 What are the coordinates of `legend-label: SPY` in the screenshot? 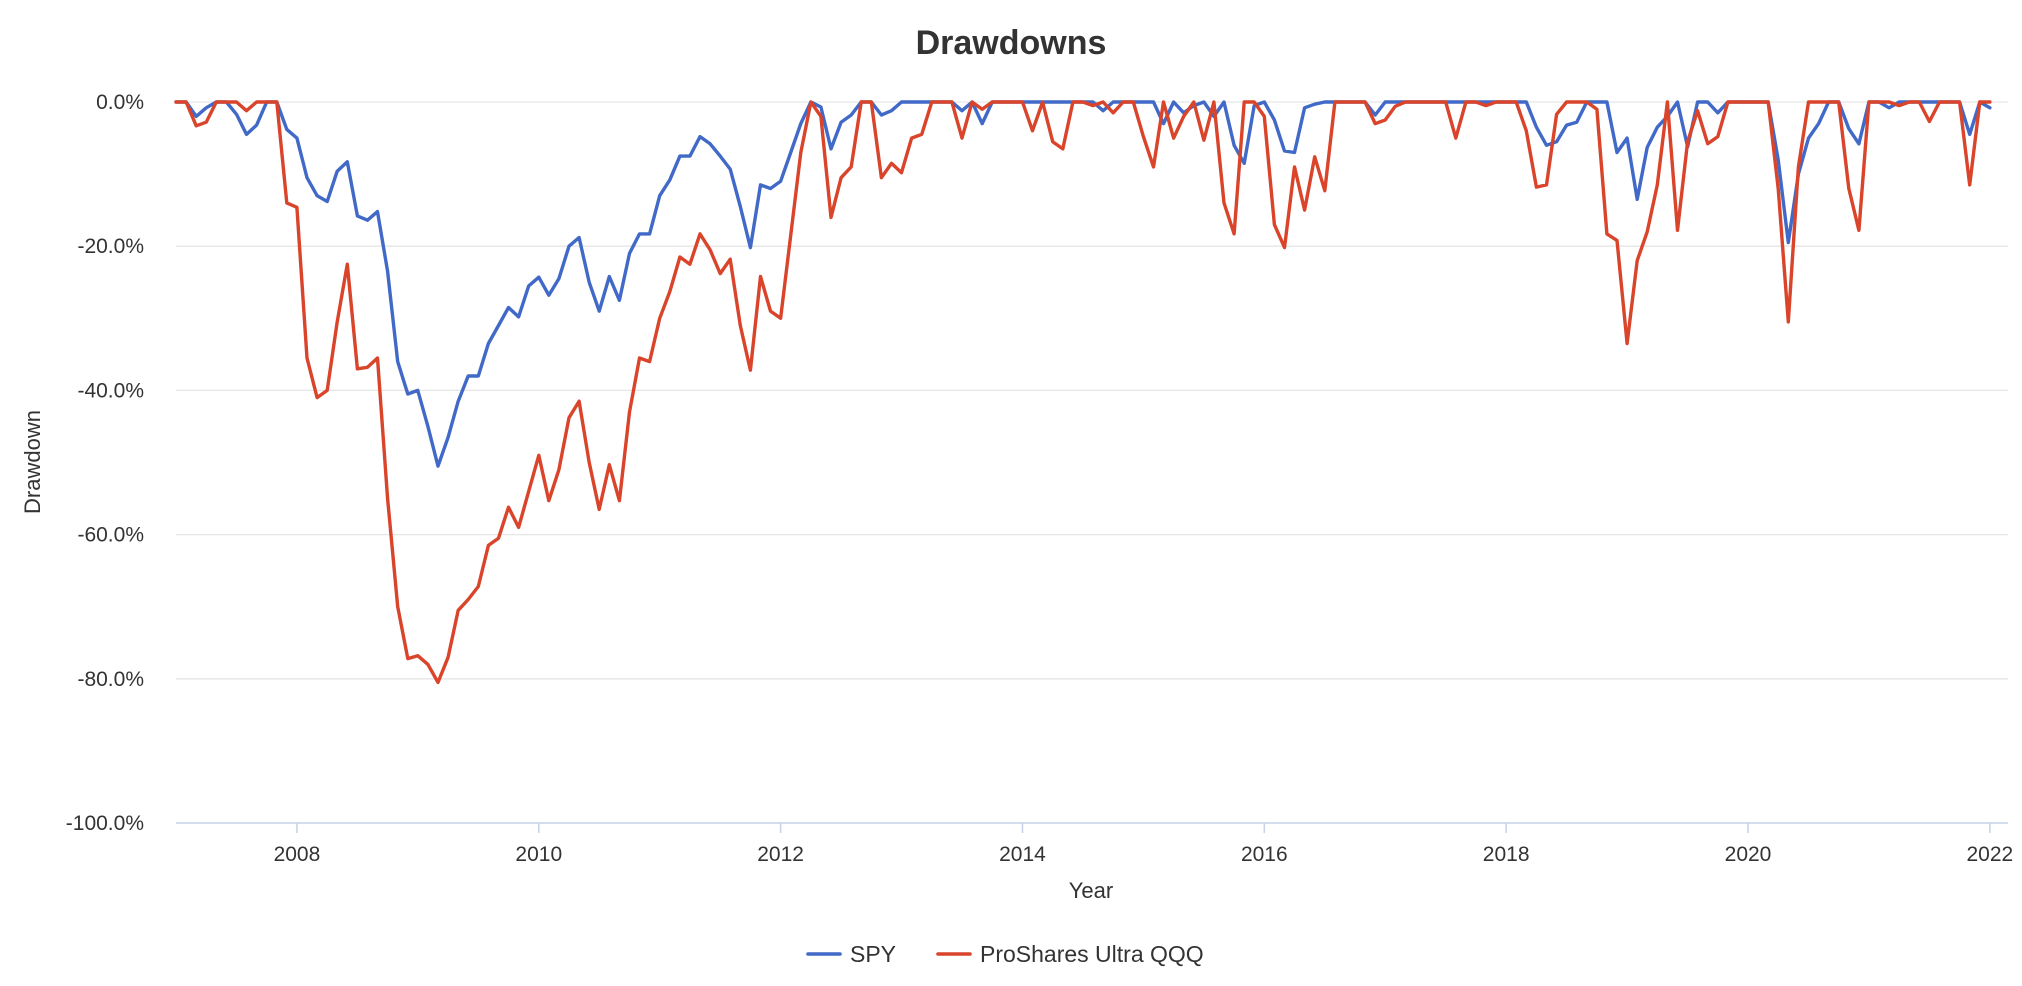 It's located at (873, 954).